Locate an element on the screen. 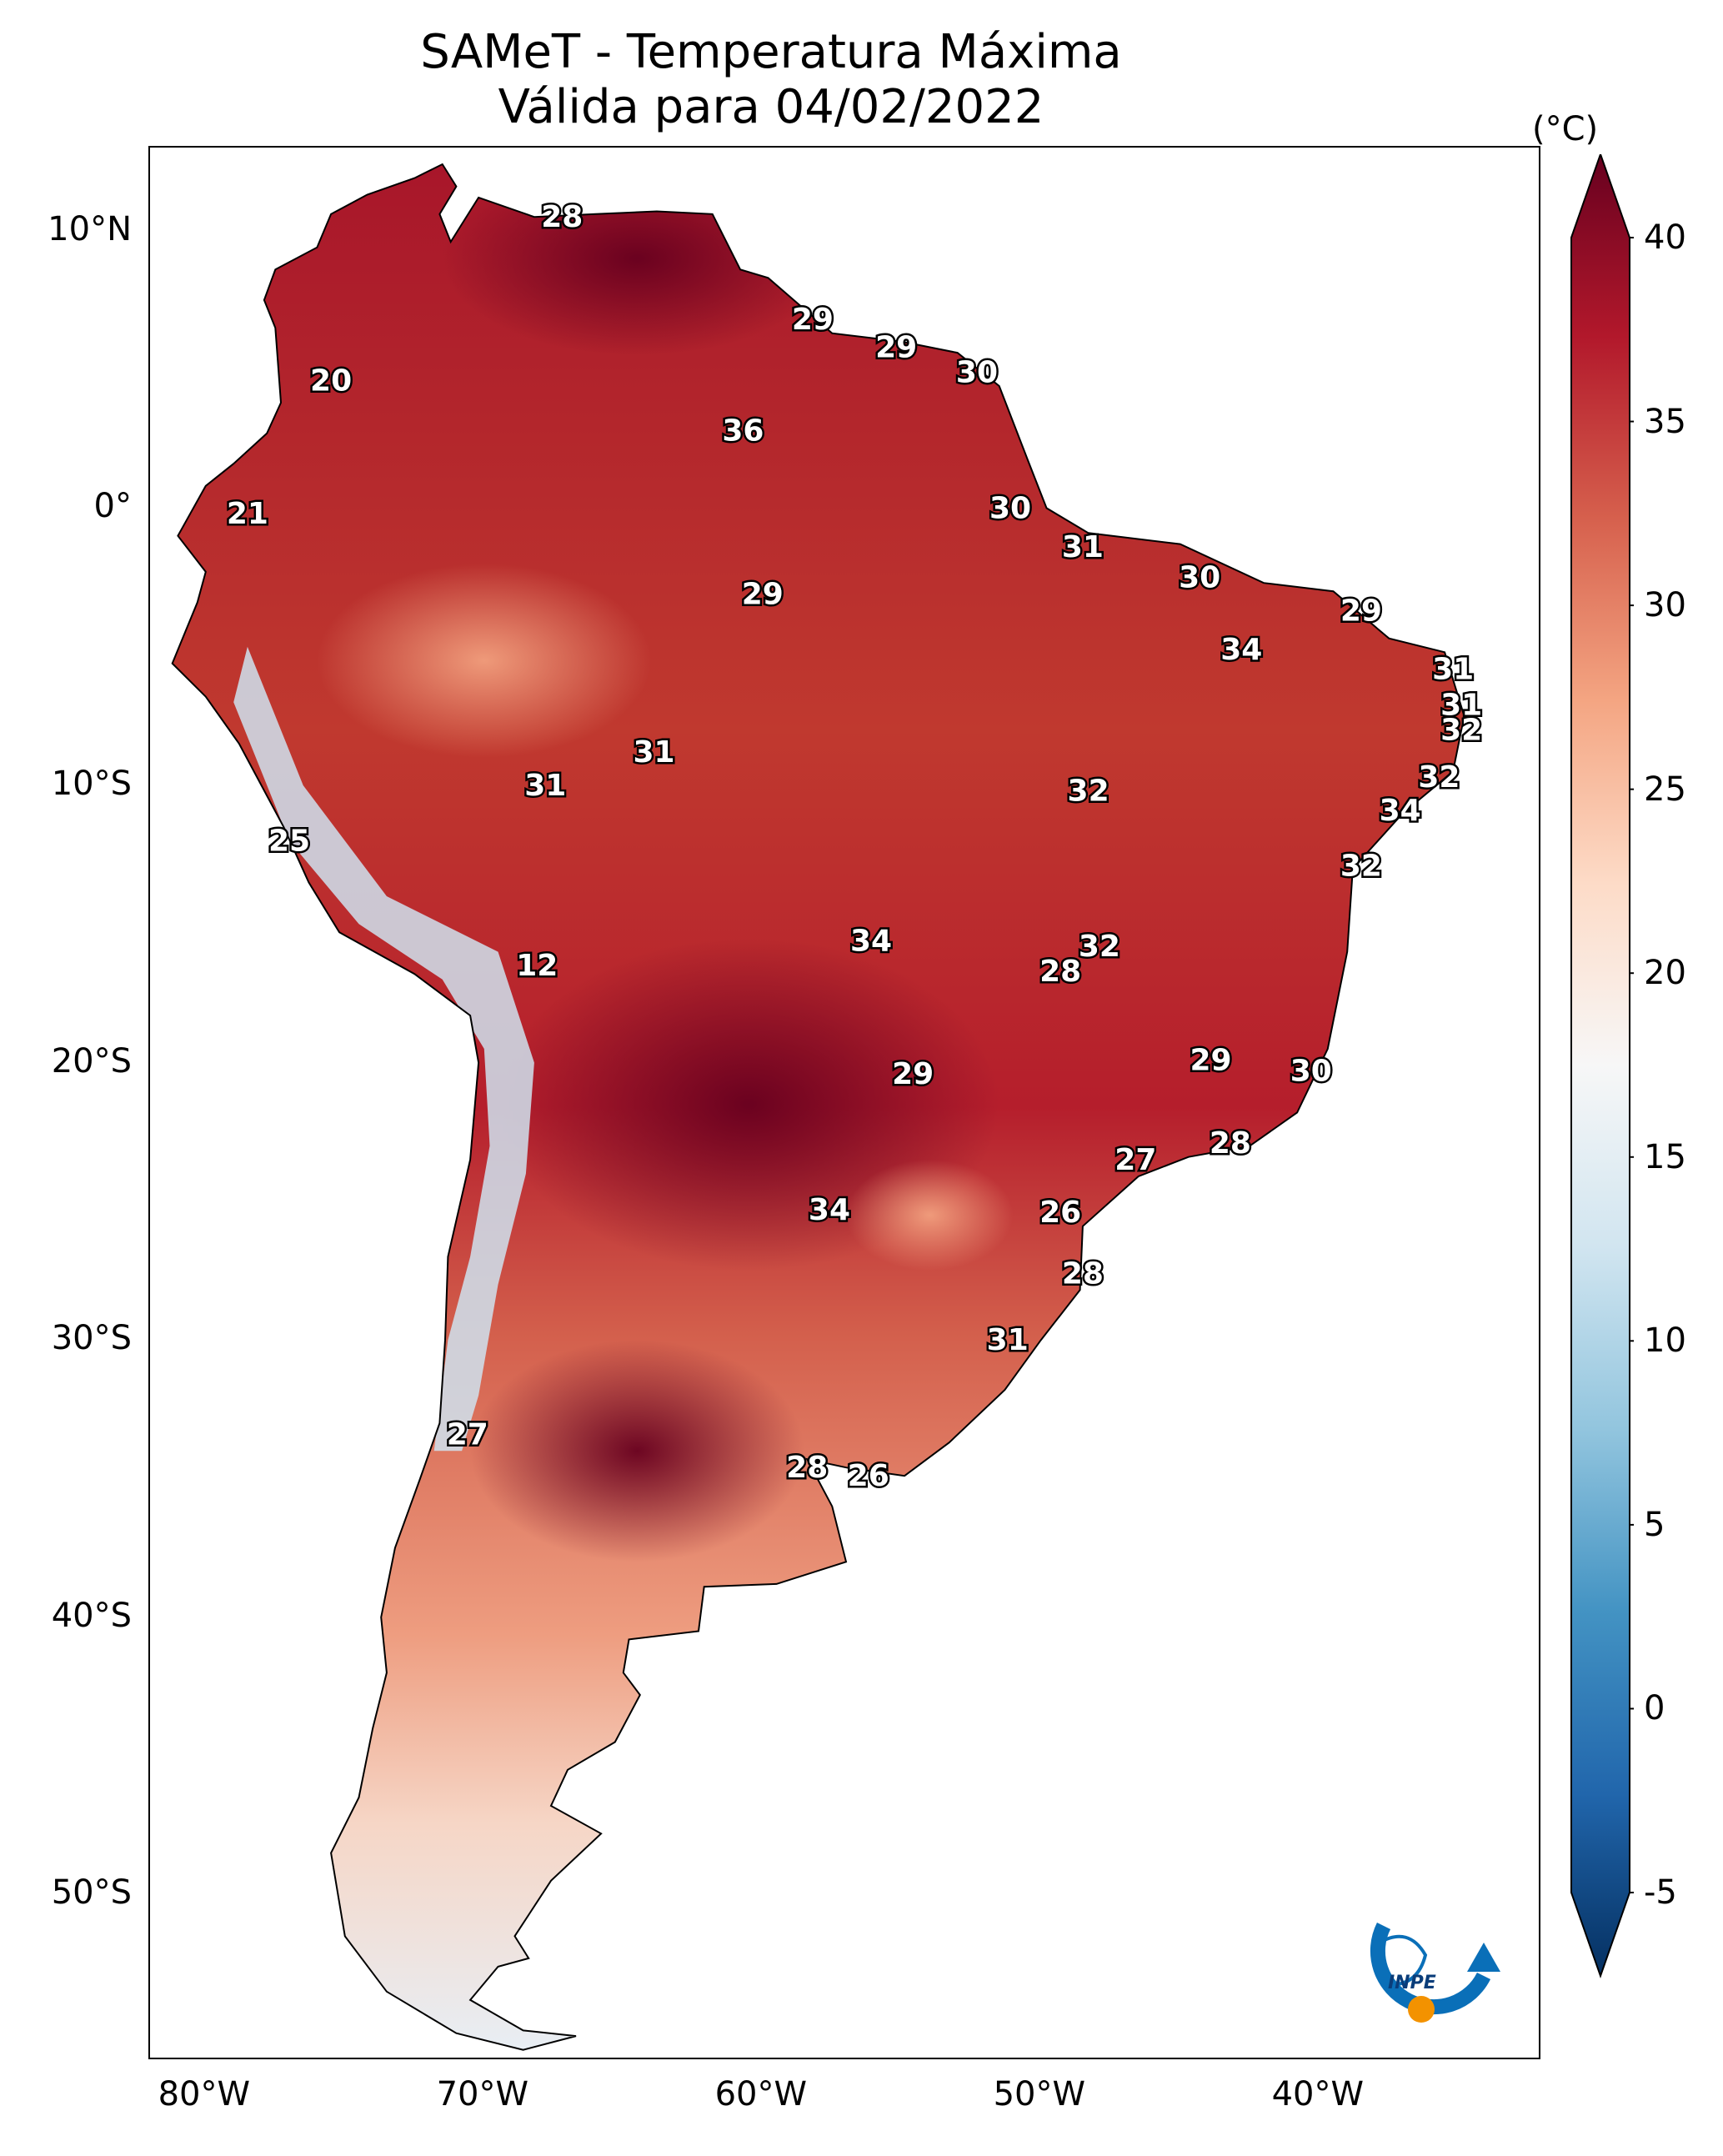 This screenshot has height=2156, width=1723. colorbar-tick-label: -5 is located at coordinates (1661, 1893).